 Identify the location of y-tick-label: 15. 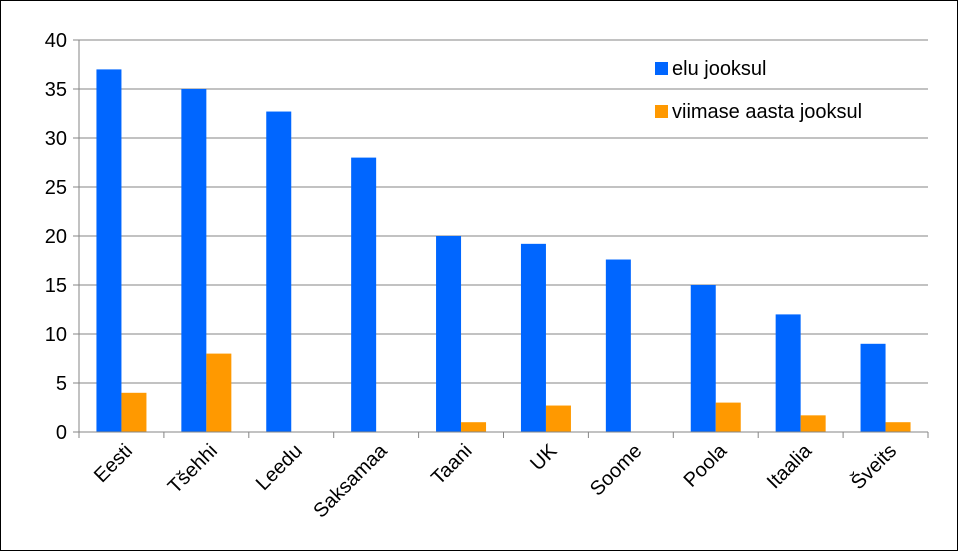
(56, 286).